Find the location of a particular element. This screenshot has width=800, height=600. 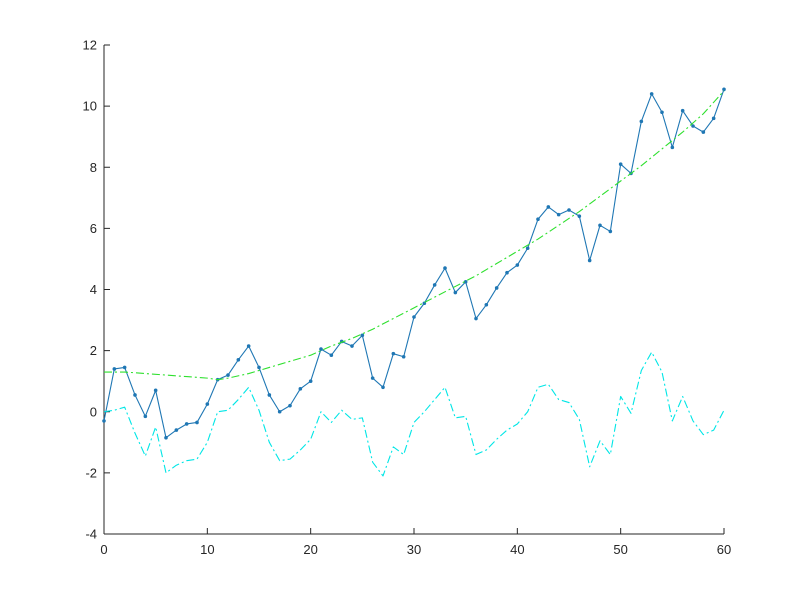

x-tick-label: 0 is located at coordinates (103, 549).